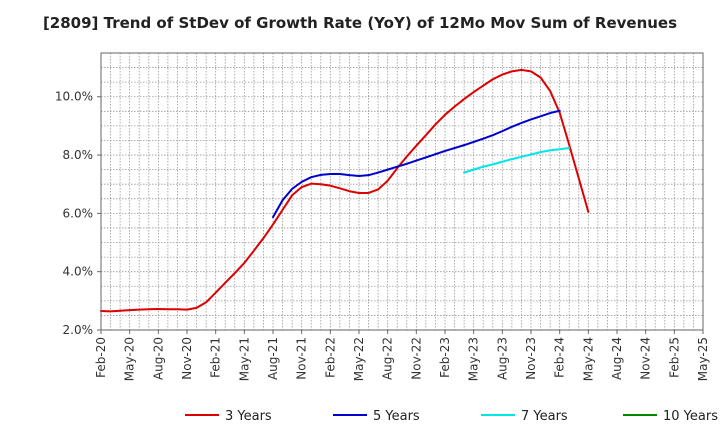 This screenshot has width=720, height=440. I want to click on x-tick-label: Feb-20, so click(101, 357).